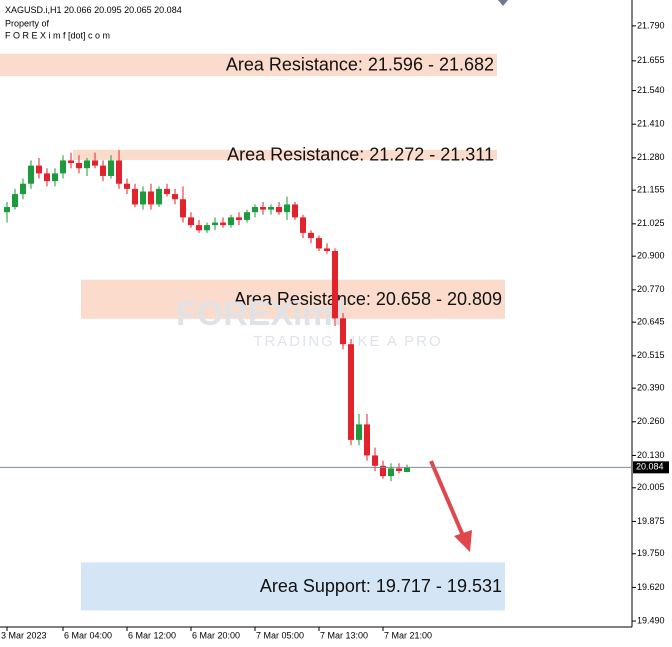 This screenshot has height=647, width=672. What do you see at coordinates (463, 541) in the screenshot?
I see `arrow-head` at bounding box center [463, 541].